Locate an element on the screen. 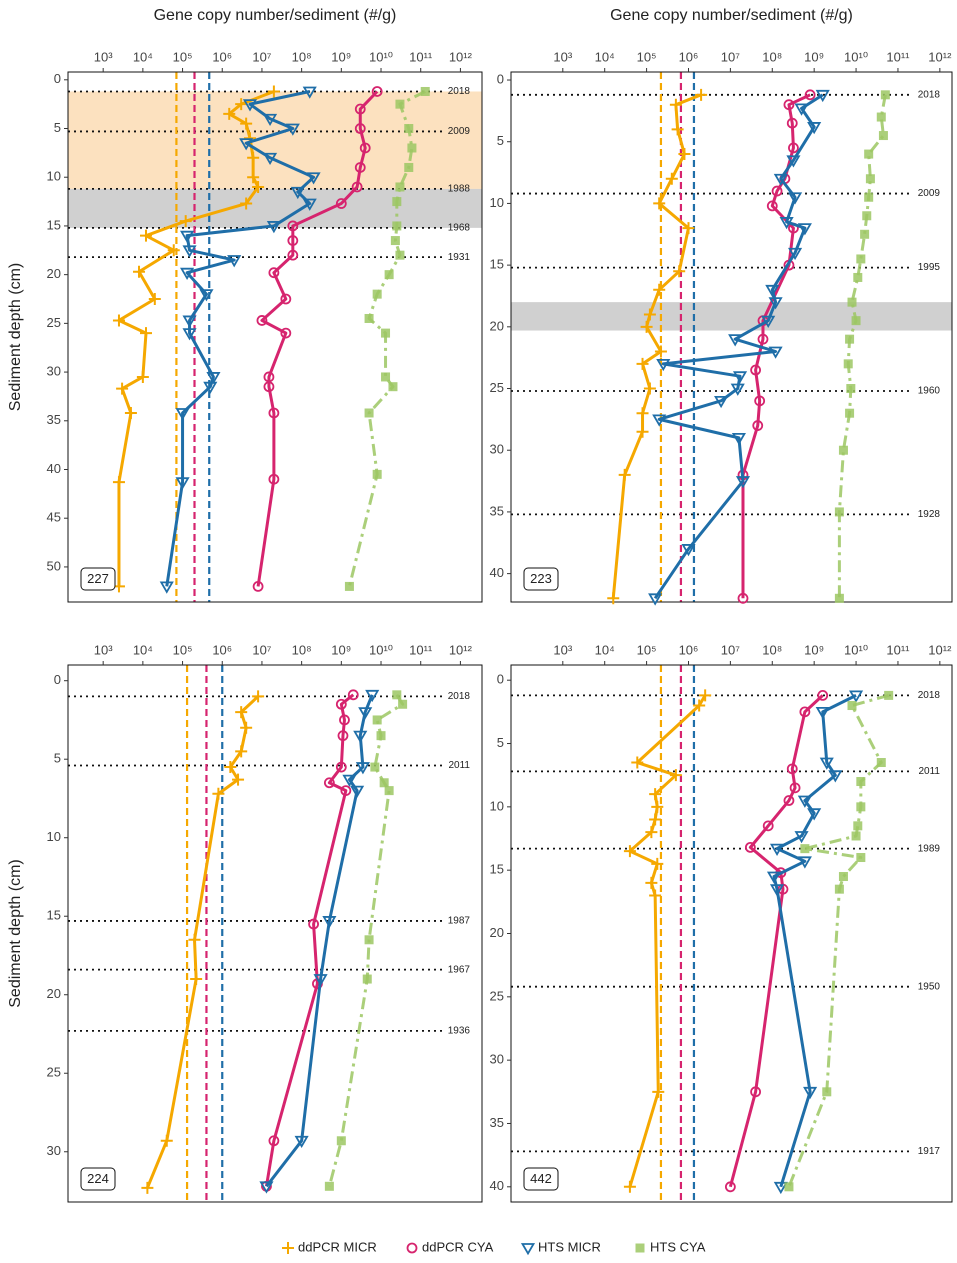  y-tick-label: 25 is located at coordinates (54, 1072).